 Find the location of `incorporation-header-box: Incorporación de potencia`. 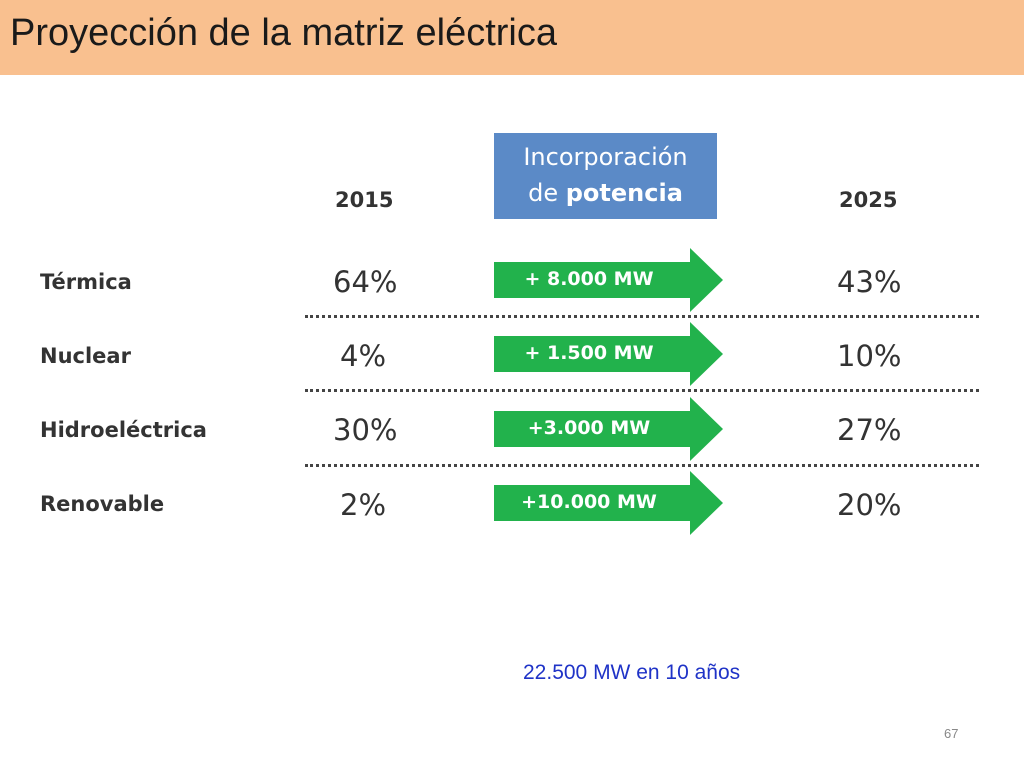

incorporation-header-box: Incorporación de potencia is located at coordinates (605, 176).